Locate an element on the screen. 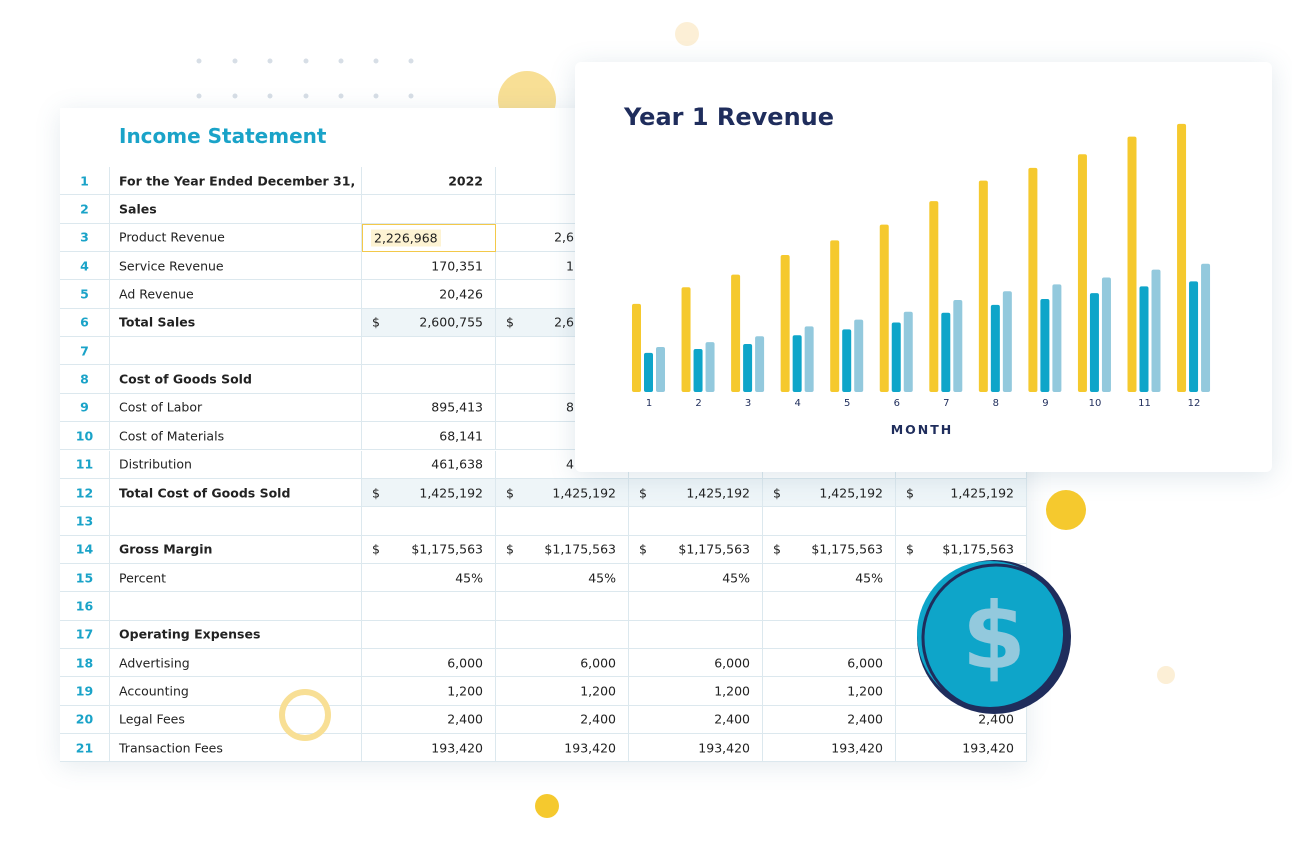 The width and height of the screenshot is (1292, 846). cell-value: 1,200 is located at coordinates (865, 691).